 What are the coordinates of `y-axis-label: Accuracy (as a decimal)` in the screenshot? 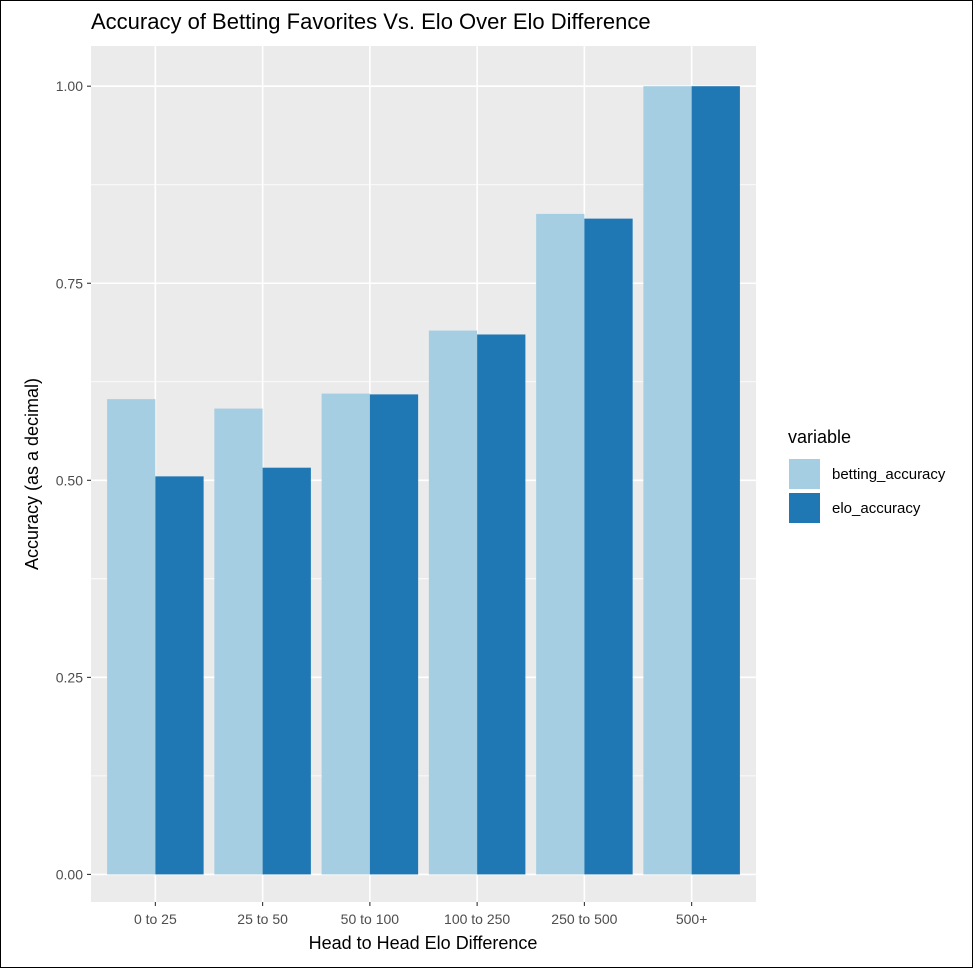 It's located at (32, 474).